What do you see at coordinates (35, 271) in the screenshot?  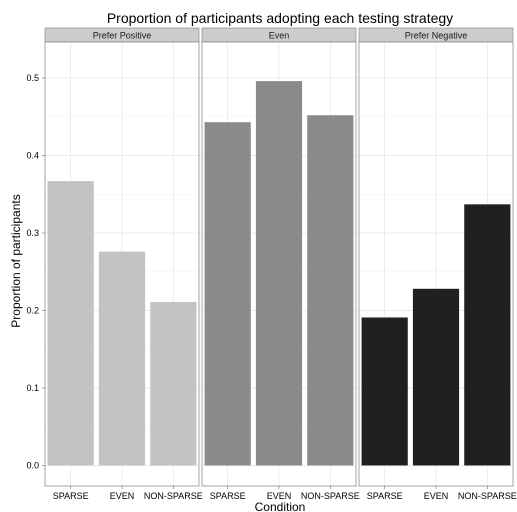 I see `y-axis: 0.0 0.1 0.2 0.3 0.4 0.5` at bounding box center [35, 271].